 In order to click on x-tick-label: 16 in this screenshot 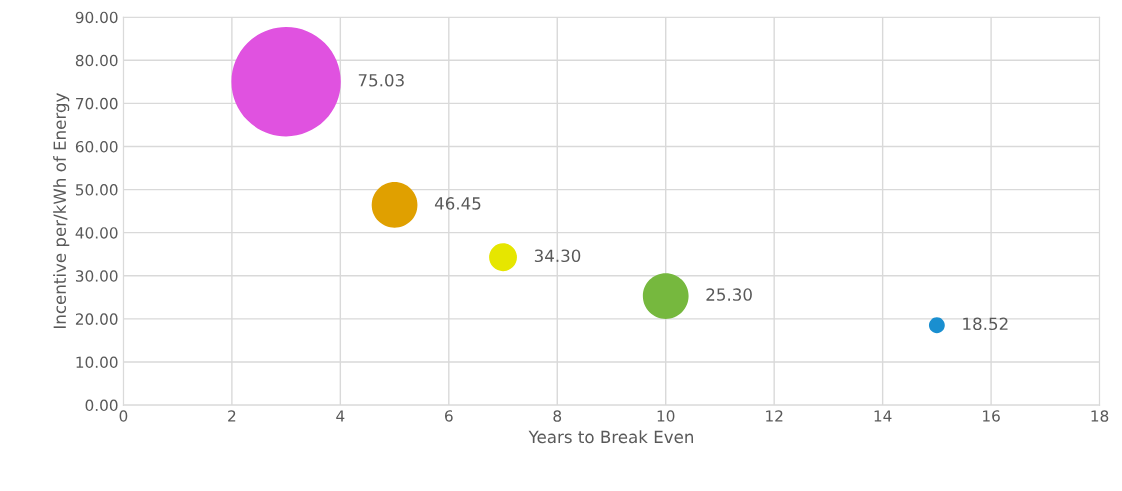, I will do `click(991, 416)`.